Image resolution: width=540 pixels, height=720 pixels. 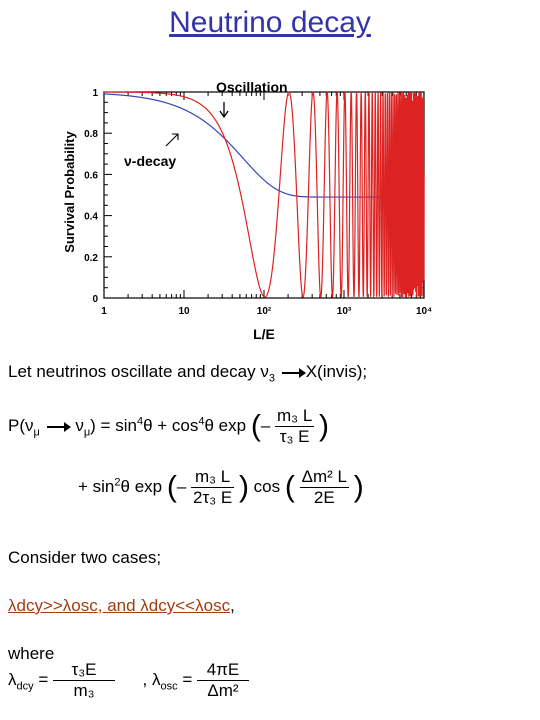 What do you see at coordinates (128, 680) in the screenshot?
I see `lambda-definitions: λdcy = τ₃E m₃ , λosc = 4πE Δm²` at bounding box center [128, 680].